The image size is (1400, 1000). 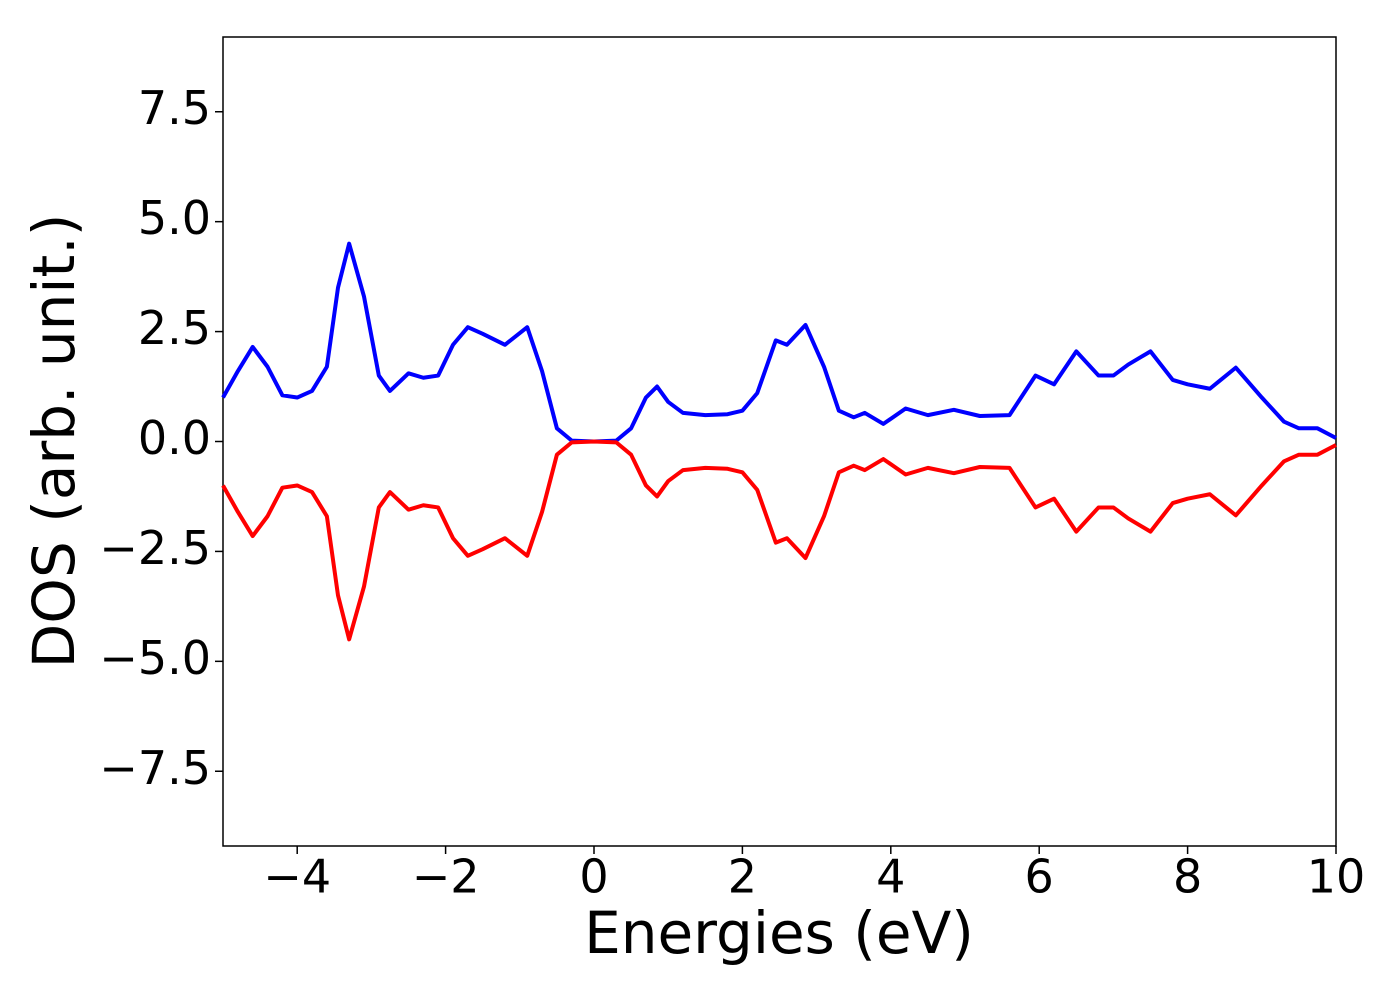 What do you see at coordinates (446, 877) in the screenshot?
I see `x-tick-label: −2` at bounding box center [446, 877].